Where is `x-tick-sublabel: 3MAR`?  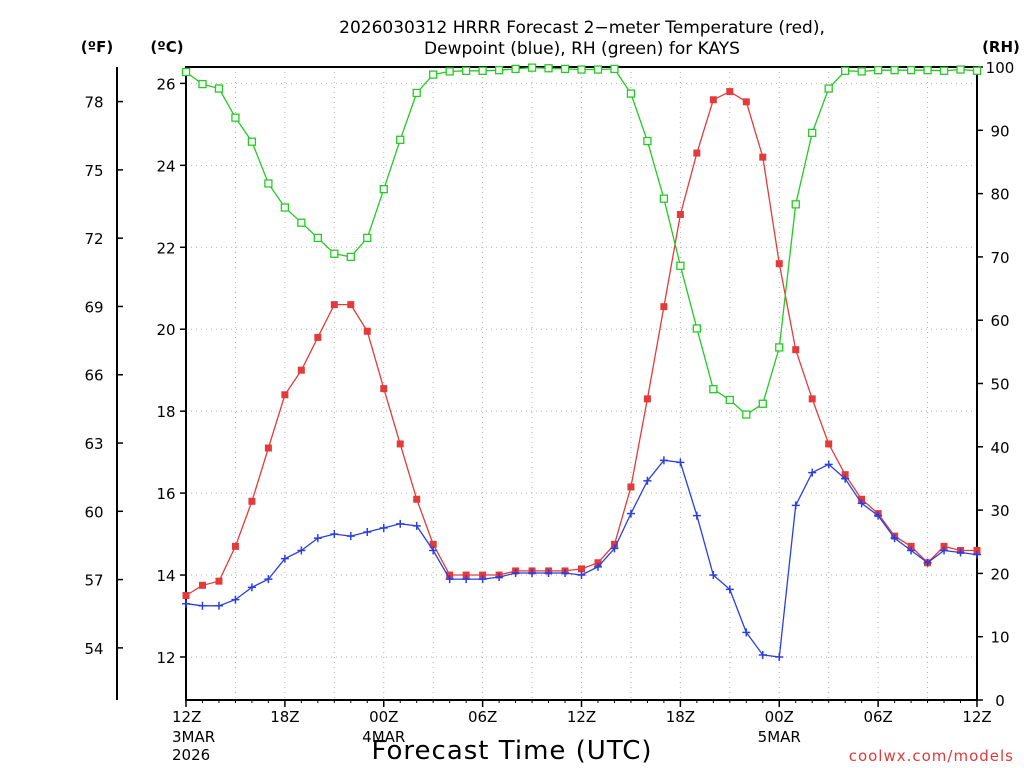 x-tick-sublabel: 3MAR is located at coordinates (193, 737).